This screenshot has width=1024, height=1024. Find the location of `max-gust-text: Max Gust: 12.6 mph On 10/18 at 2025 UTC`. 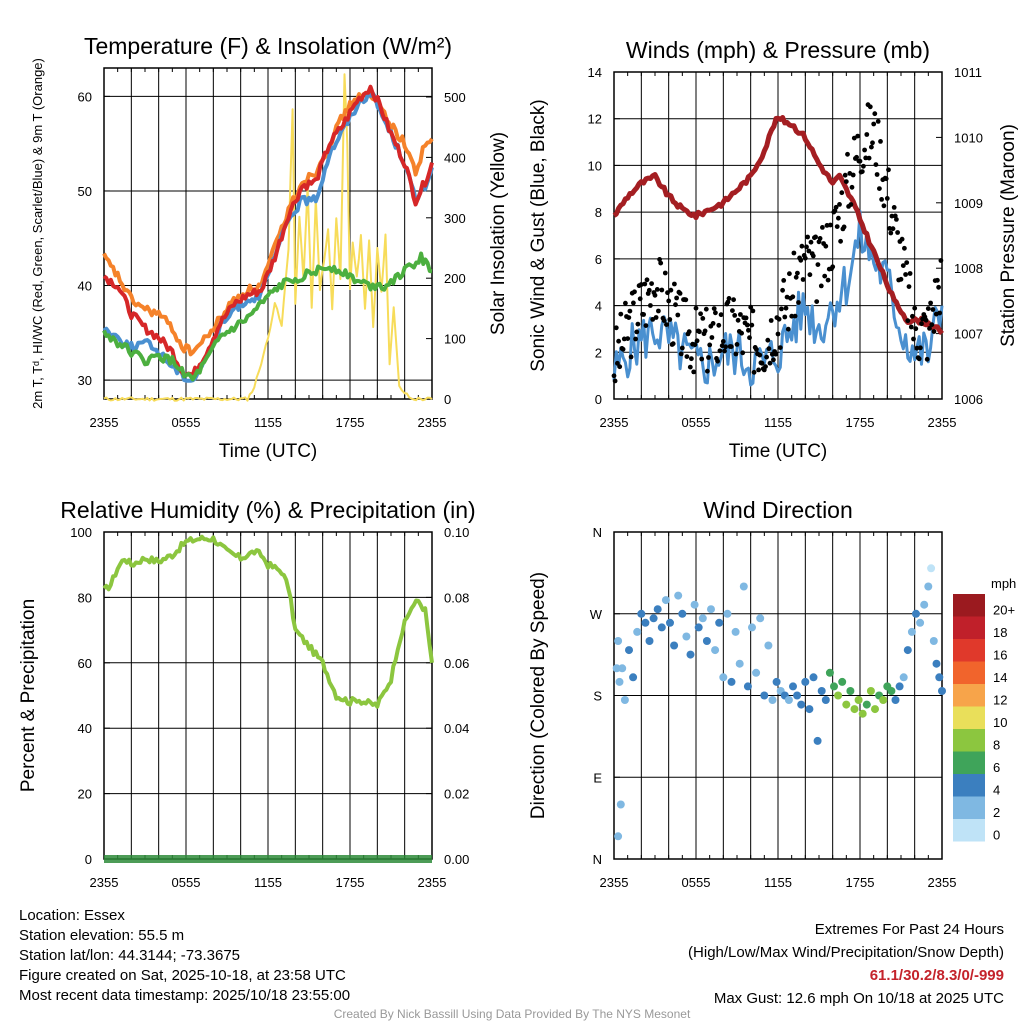

max-gust-text: Max Gust: 12.6 mph On 10/18 at 2025 UTC is located at coordinates (858, 998).